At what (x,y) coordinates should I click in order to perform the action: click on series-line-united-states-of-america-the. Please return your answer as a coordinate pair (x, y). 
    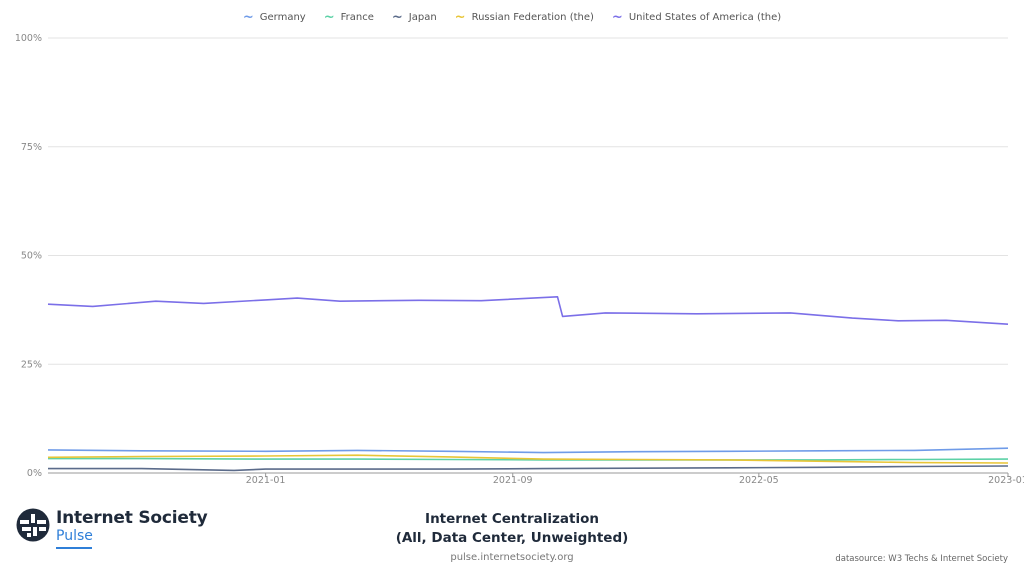
    Looking at the image, I should click on (528, 310).